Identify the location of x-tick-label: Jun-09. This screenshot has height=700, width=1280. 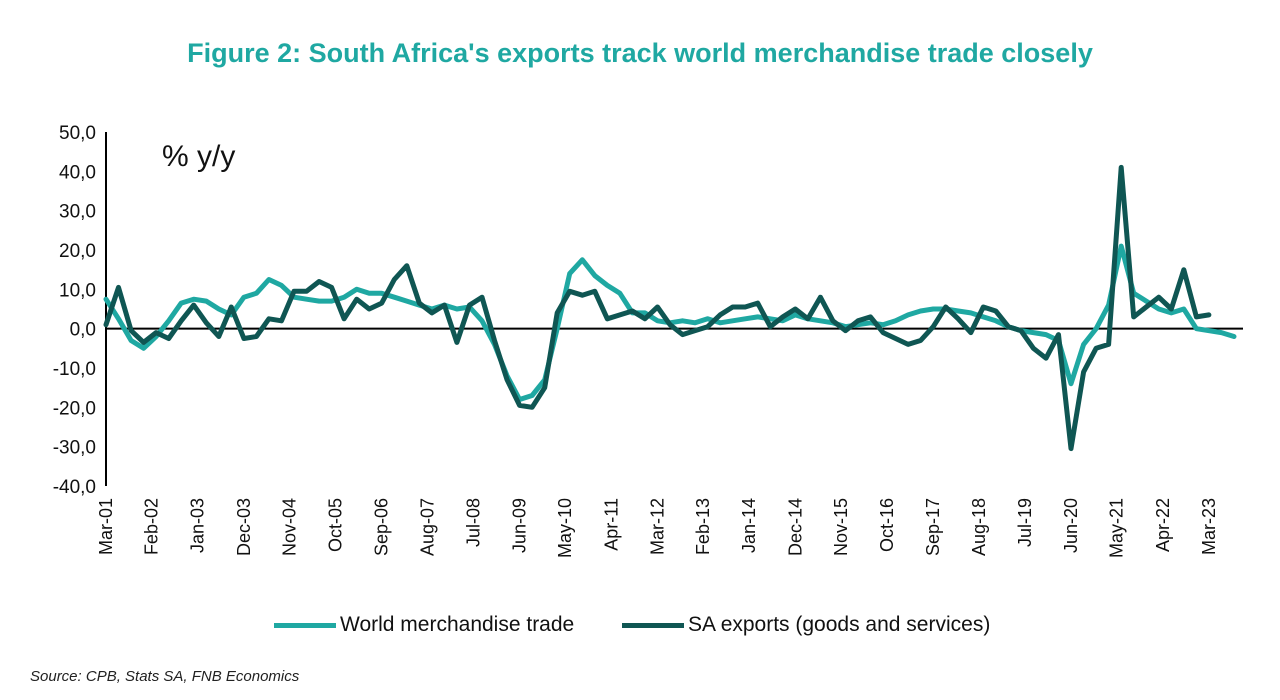
(520, 525).